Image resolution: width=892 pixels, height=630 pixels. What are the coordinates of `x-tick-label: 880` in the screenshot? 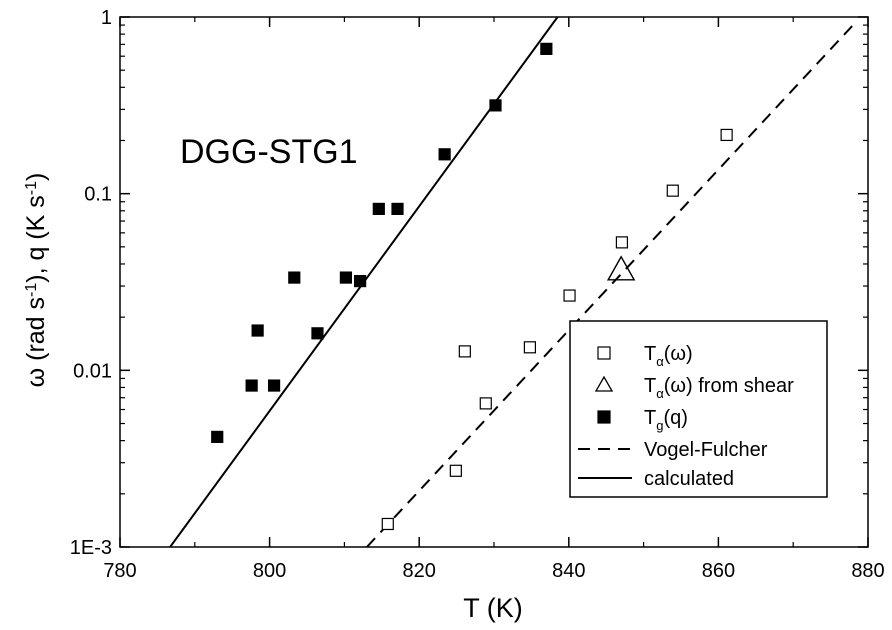 It's located at (867, 571).